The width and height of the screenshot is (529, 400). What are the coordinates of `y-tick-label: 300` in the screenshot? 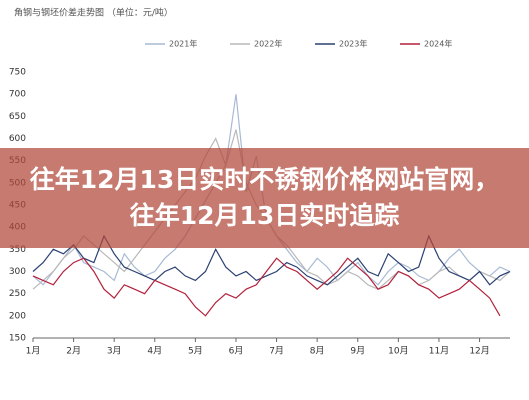 It's located at (17, 272).